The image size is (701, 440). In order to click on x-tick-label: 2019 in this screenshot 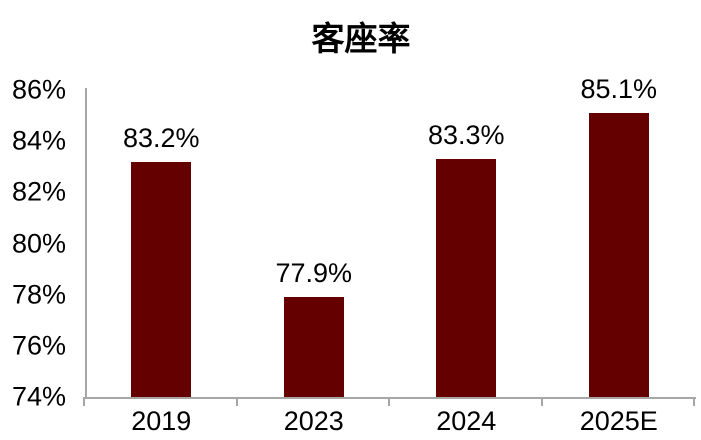, I will do `click(161, 421)`.